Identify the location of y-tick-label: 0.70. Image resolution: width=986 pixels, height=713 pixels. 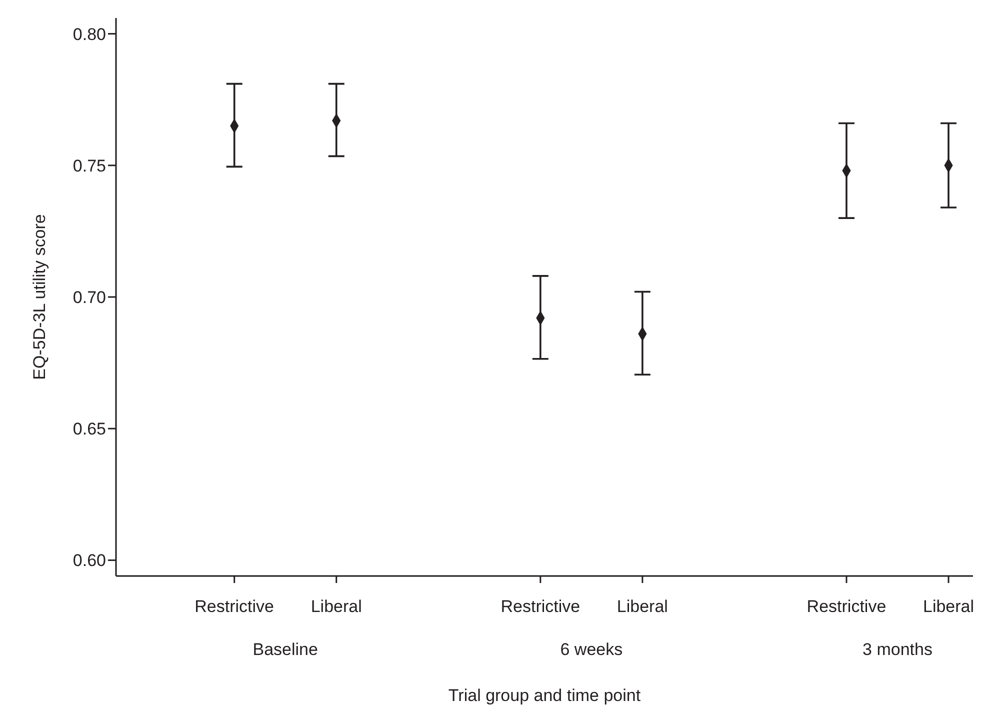
(89, 298).